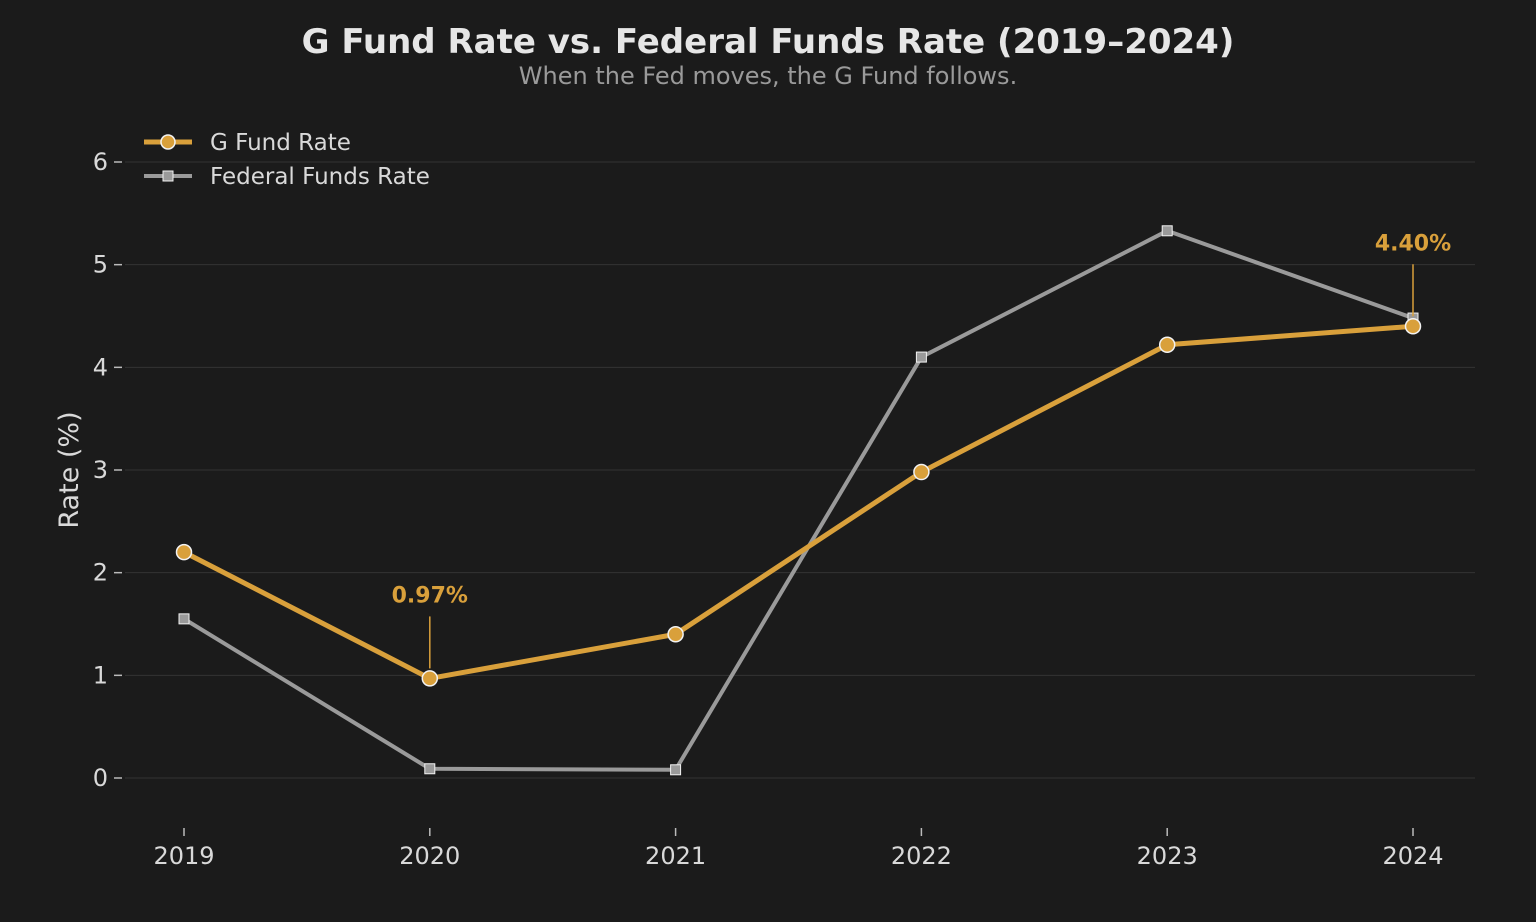 The width and height of the screenshot is (1536, 922). Describe the element at coordinates (100, 265) in the screenshot. I see `y-tick-label: 5` at that location.